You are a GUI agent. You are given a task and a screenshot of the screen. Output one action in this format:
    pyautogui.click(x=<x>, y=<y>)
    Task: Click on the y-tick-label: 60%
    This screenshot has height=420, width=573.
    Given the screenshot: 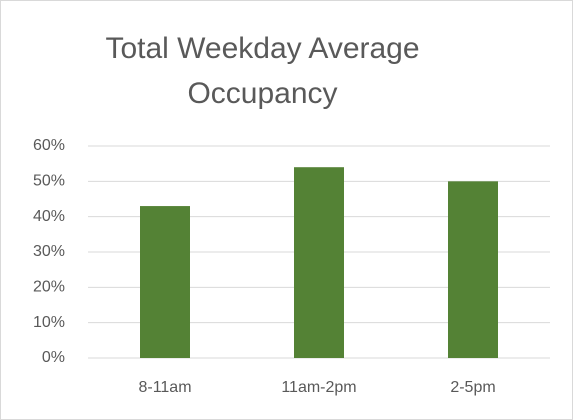 What is the action you would take?
    pyautogui.click(x=49, y=145)
    